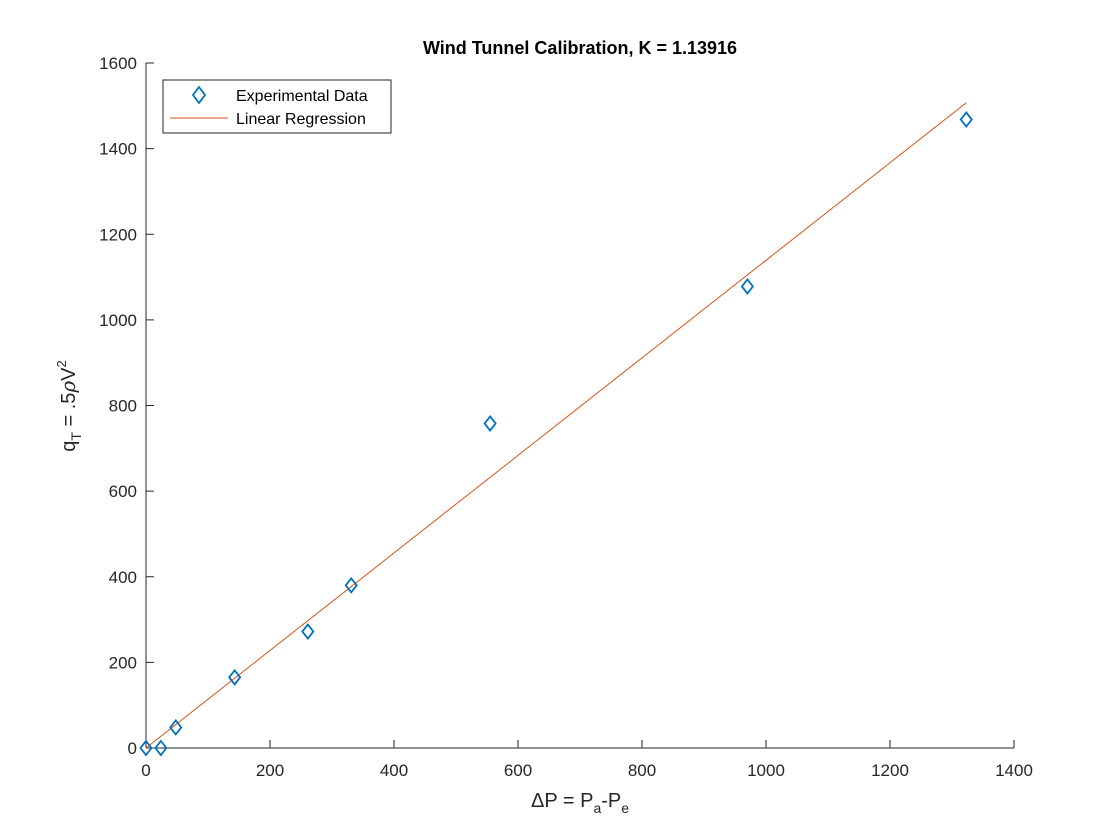  I want to click on x-tick-label: 200, so click(270, 770).